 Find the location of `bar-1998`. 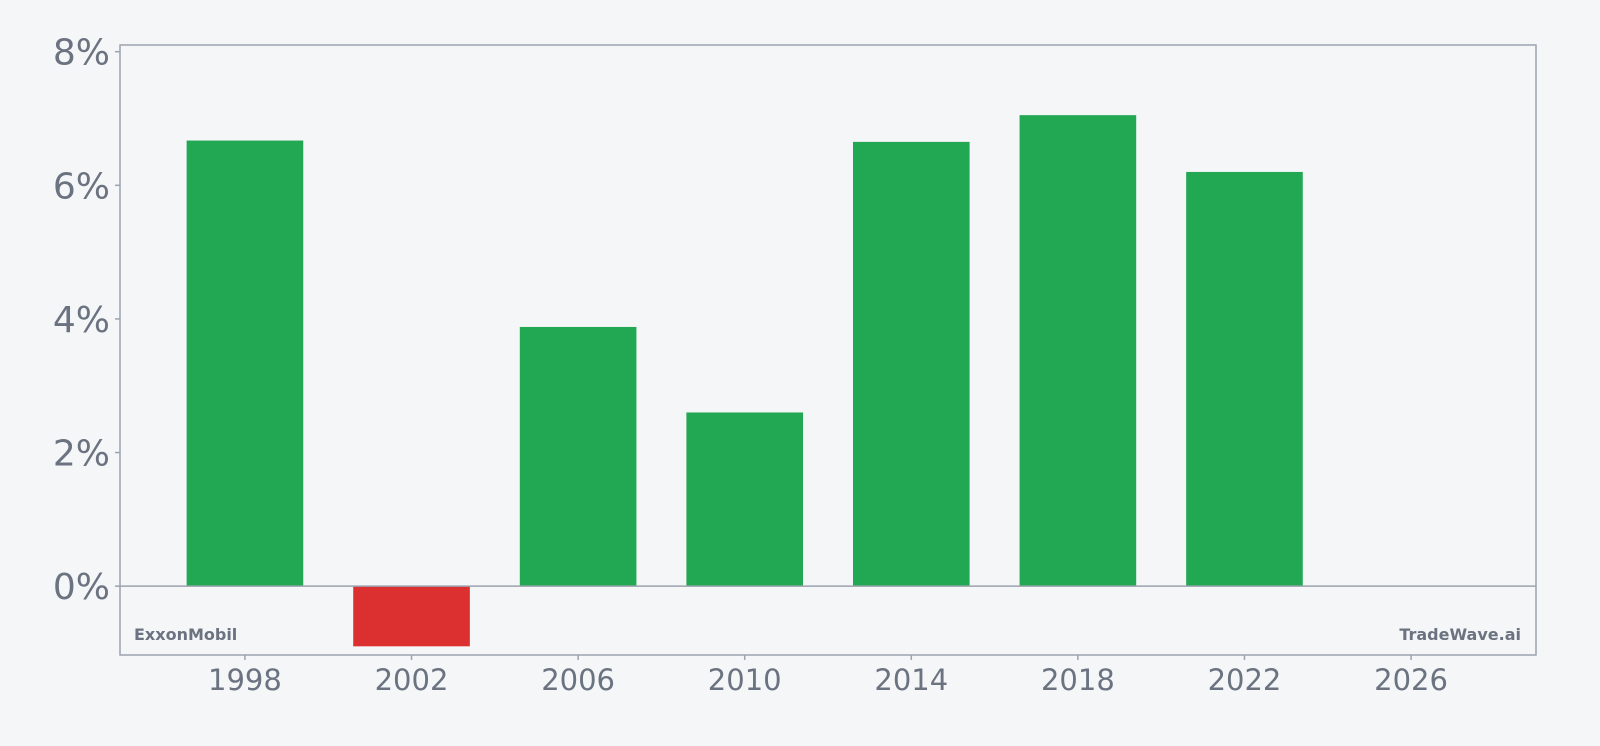

bar-1998 is located at coordinates (245, 363).